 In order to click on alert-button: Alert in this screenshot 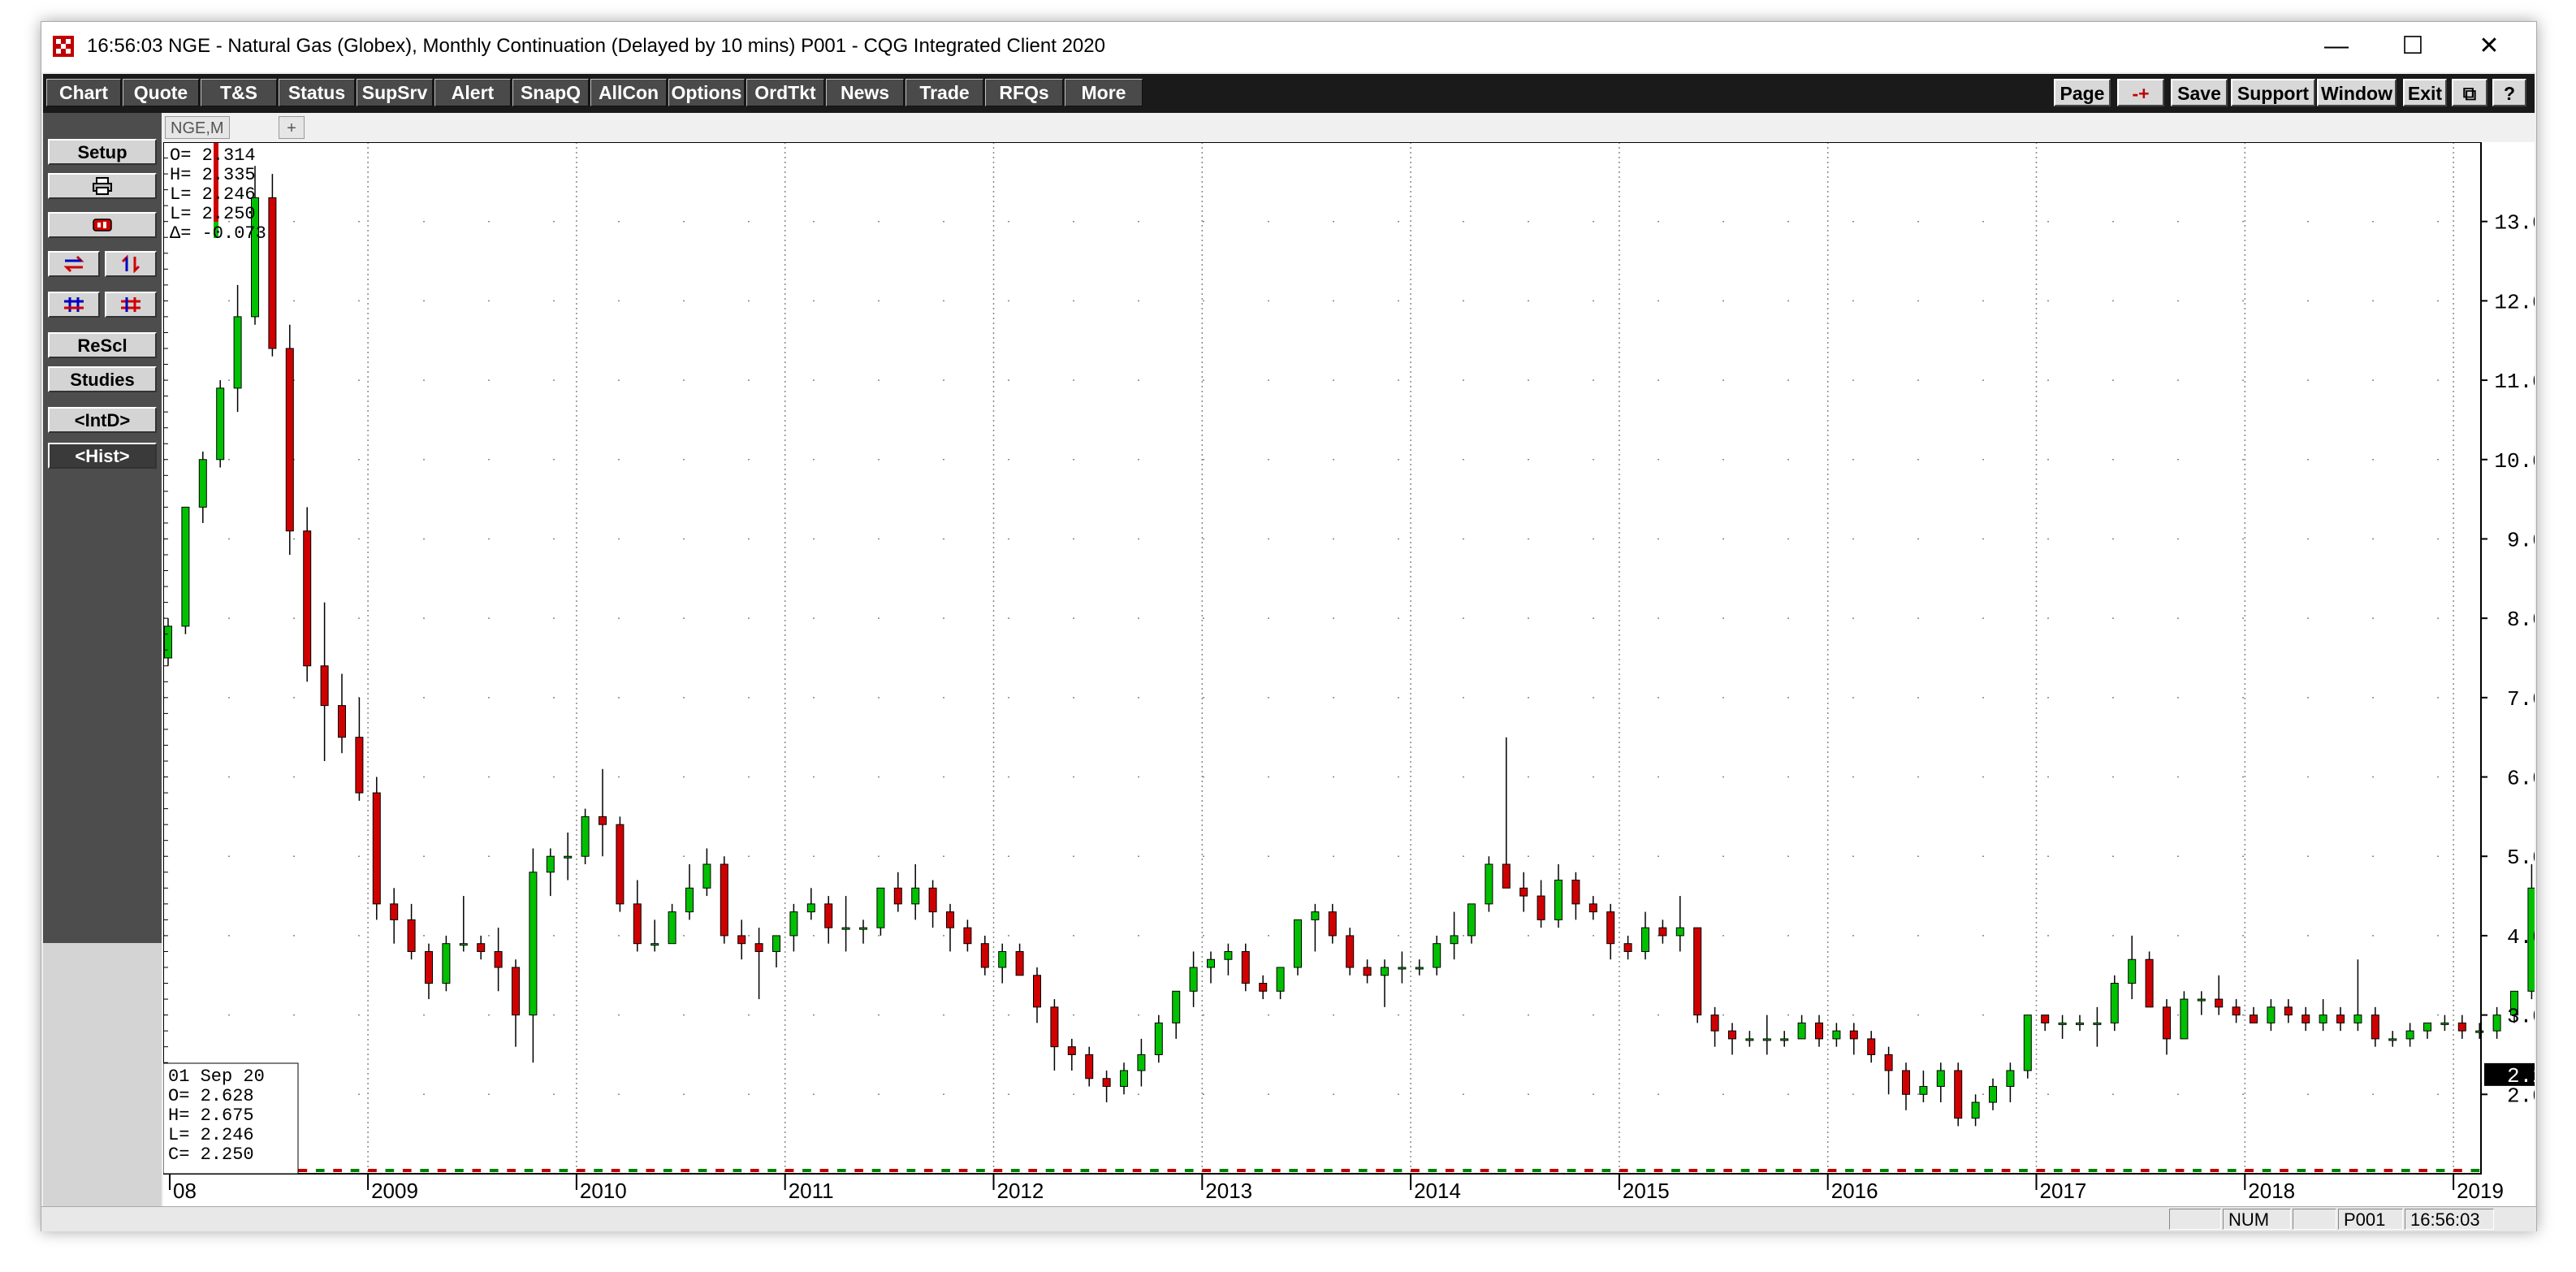, I will do `click(473, 92)`.